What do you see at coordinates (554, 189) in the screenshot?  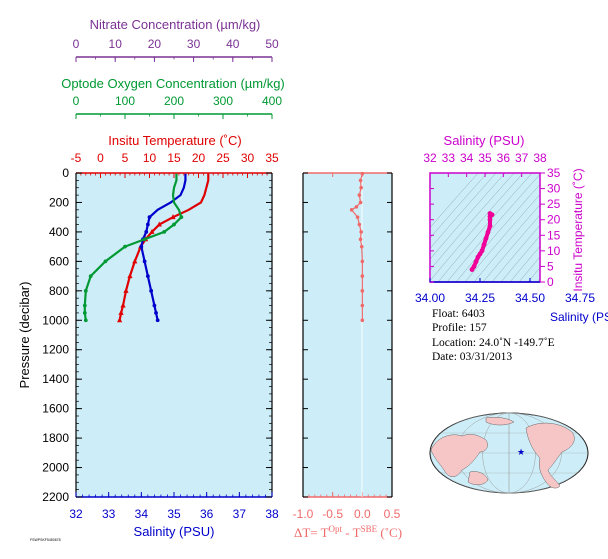 I see `ts-right-tick-label: 30` at bounding box center [554, 189].